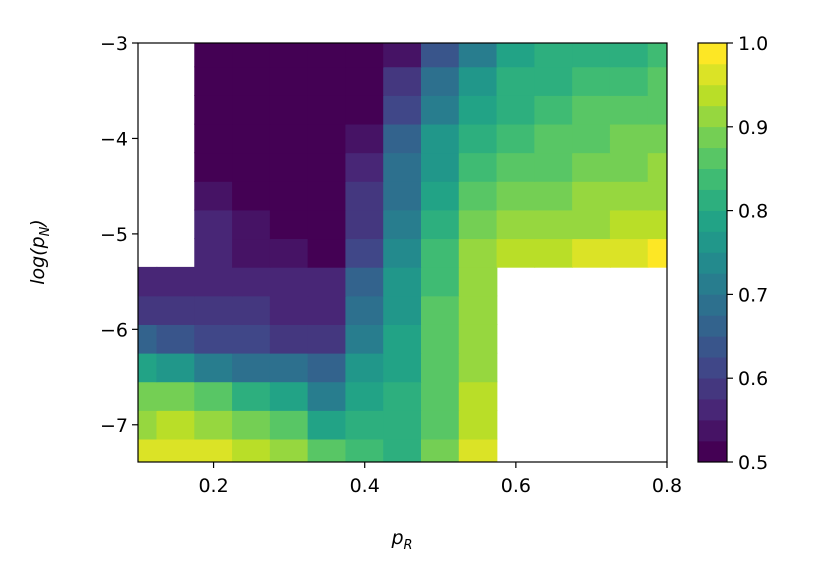 Image resolution: width=830 pixels, height=581 pixels. Describe the element at coordinates (114, 235) in the screenshot. I see `y-tick-label: −5` at that location.